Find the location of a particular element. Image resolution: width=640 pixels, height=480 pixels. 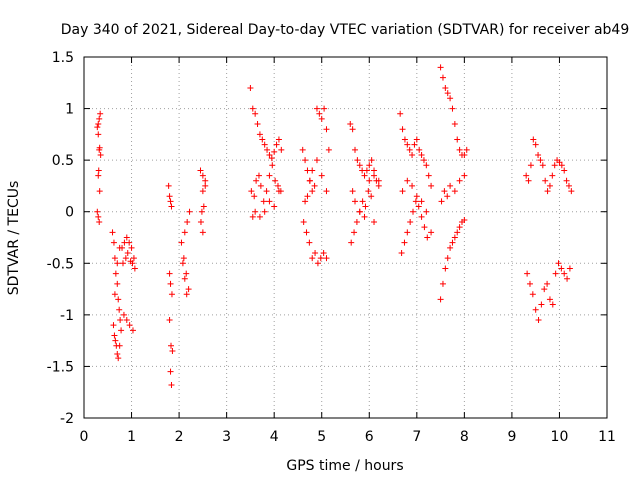

x-tick-label: 8 is located at coordinates (464, 437).